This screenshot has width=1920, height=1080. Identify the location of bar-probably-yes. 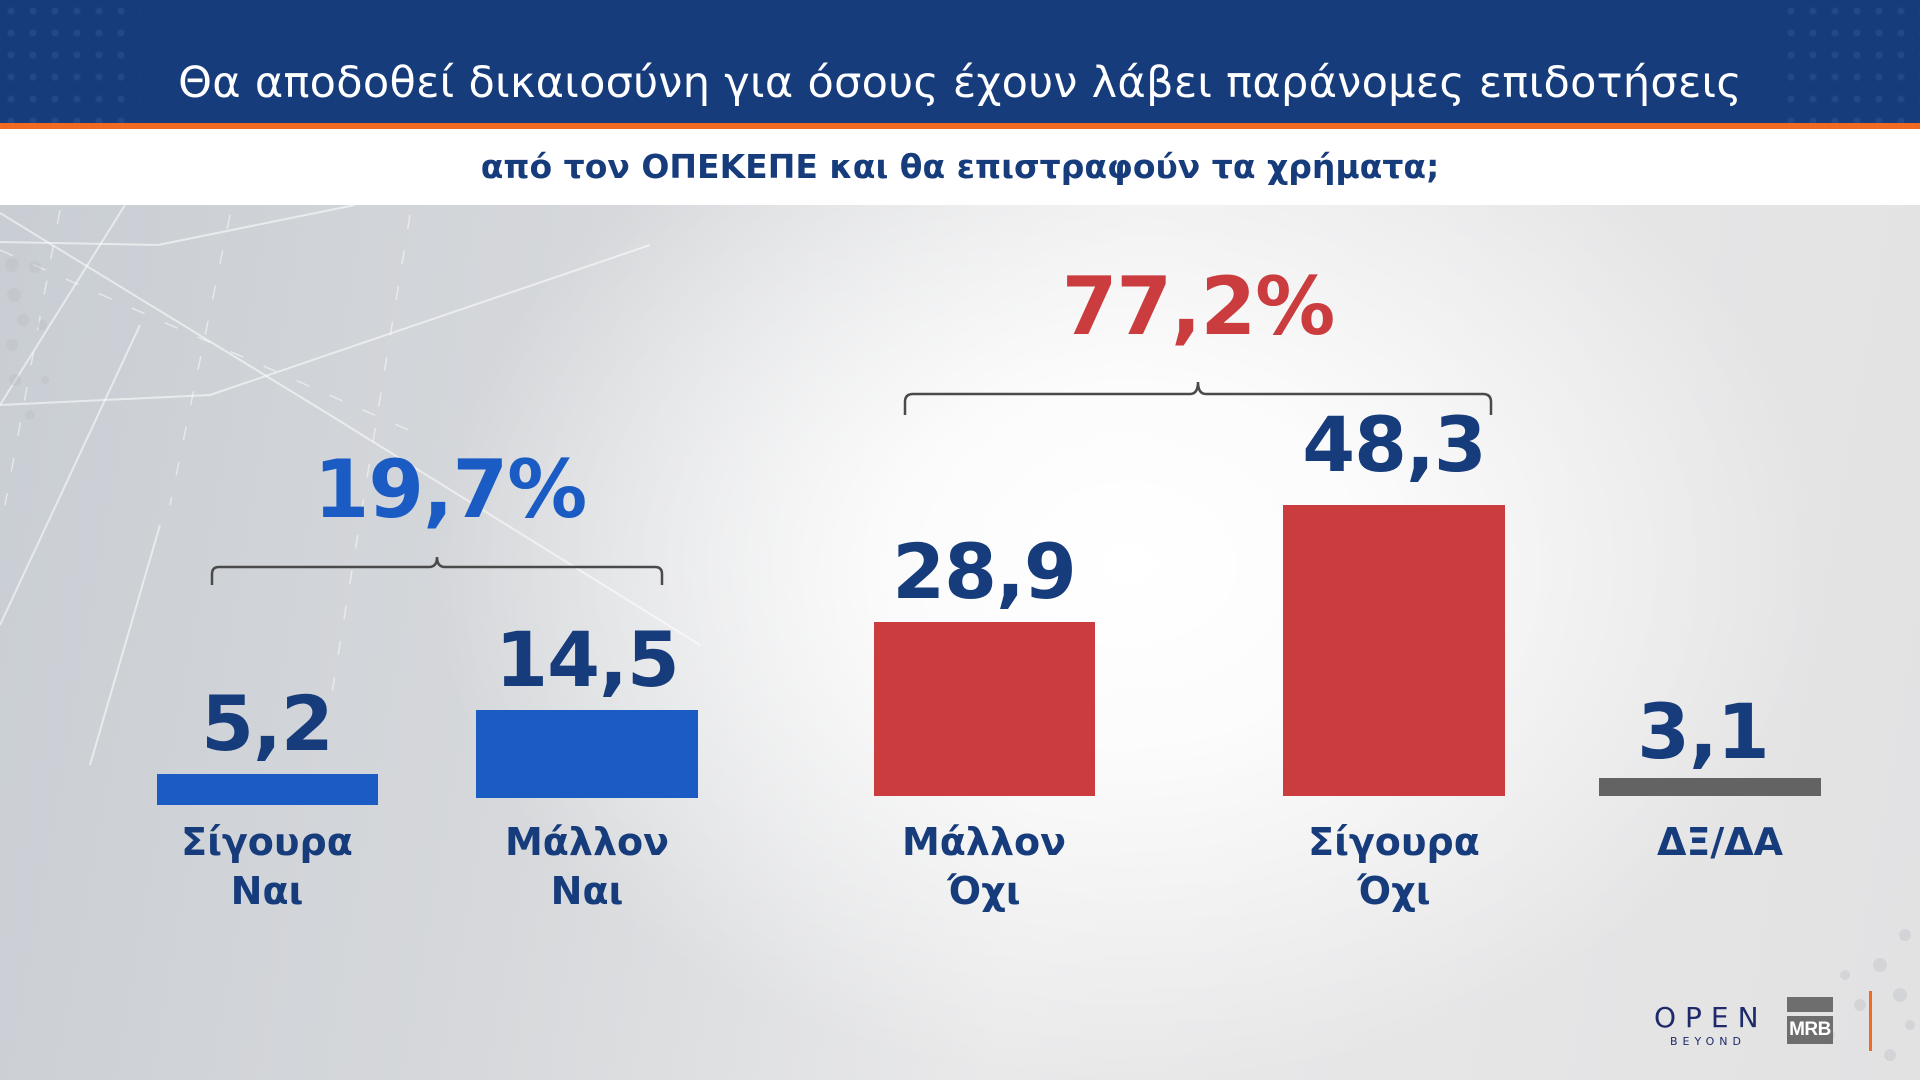
(587, 754).